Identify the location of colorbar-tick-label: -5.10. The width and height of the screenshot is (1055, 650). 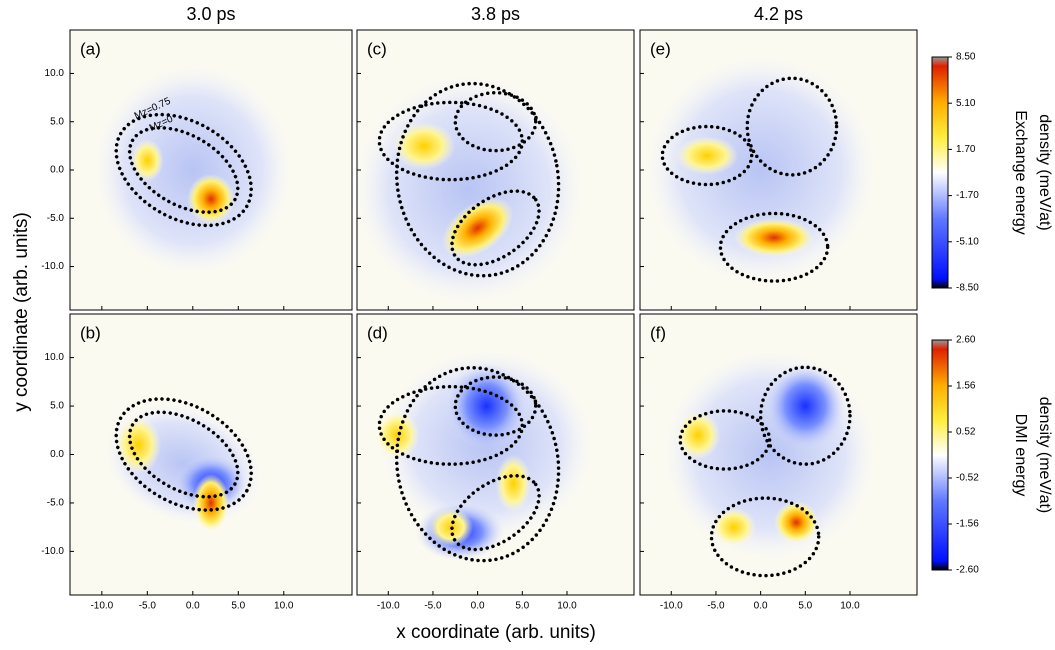
(967, 241).